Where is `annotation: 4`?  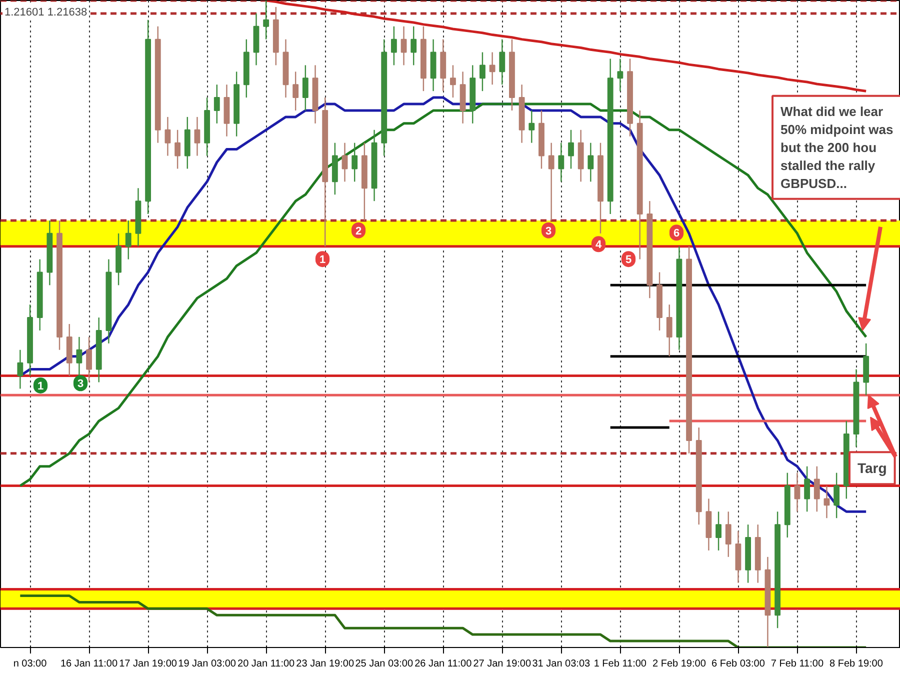 annotation: 4 is located at coordinates (598, 245).